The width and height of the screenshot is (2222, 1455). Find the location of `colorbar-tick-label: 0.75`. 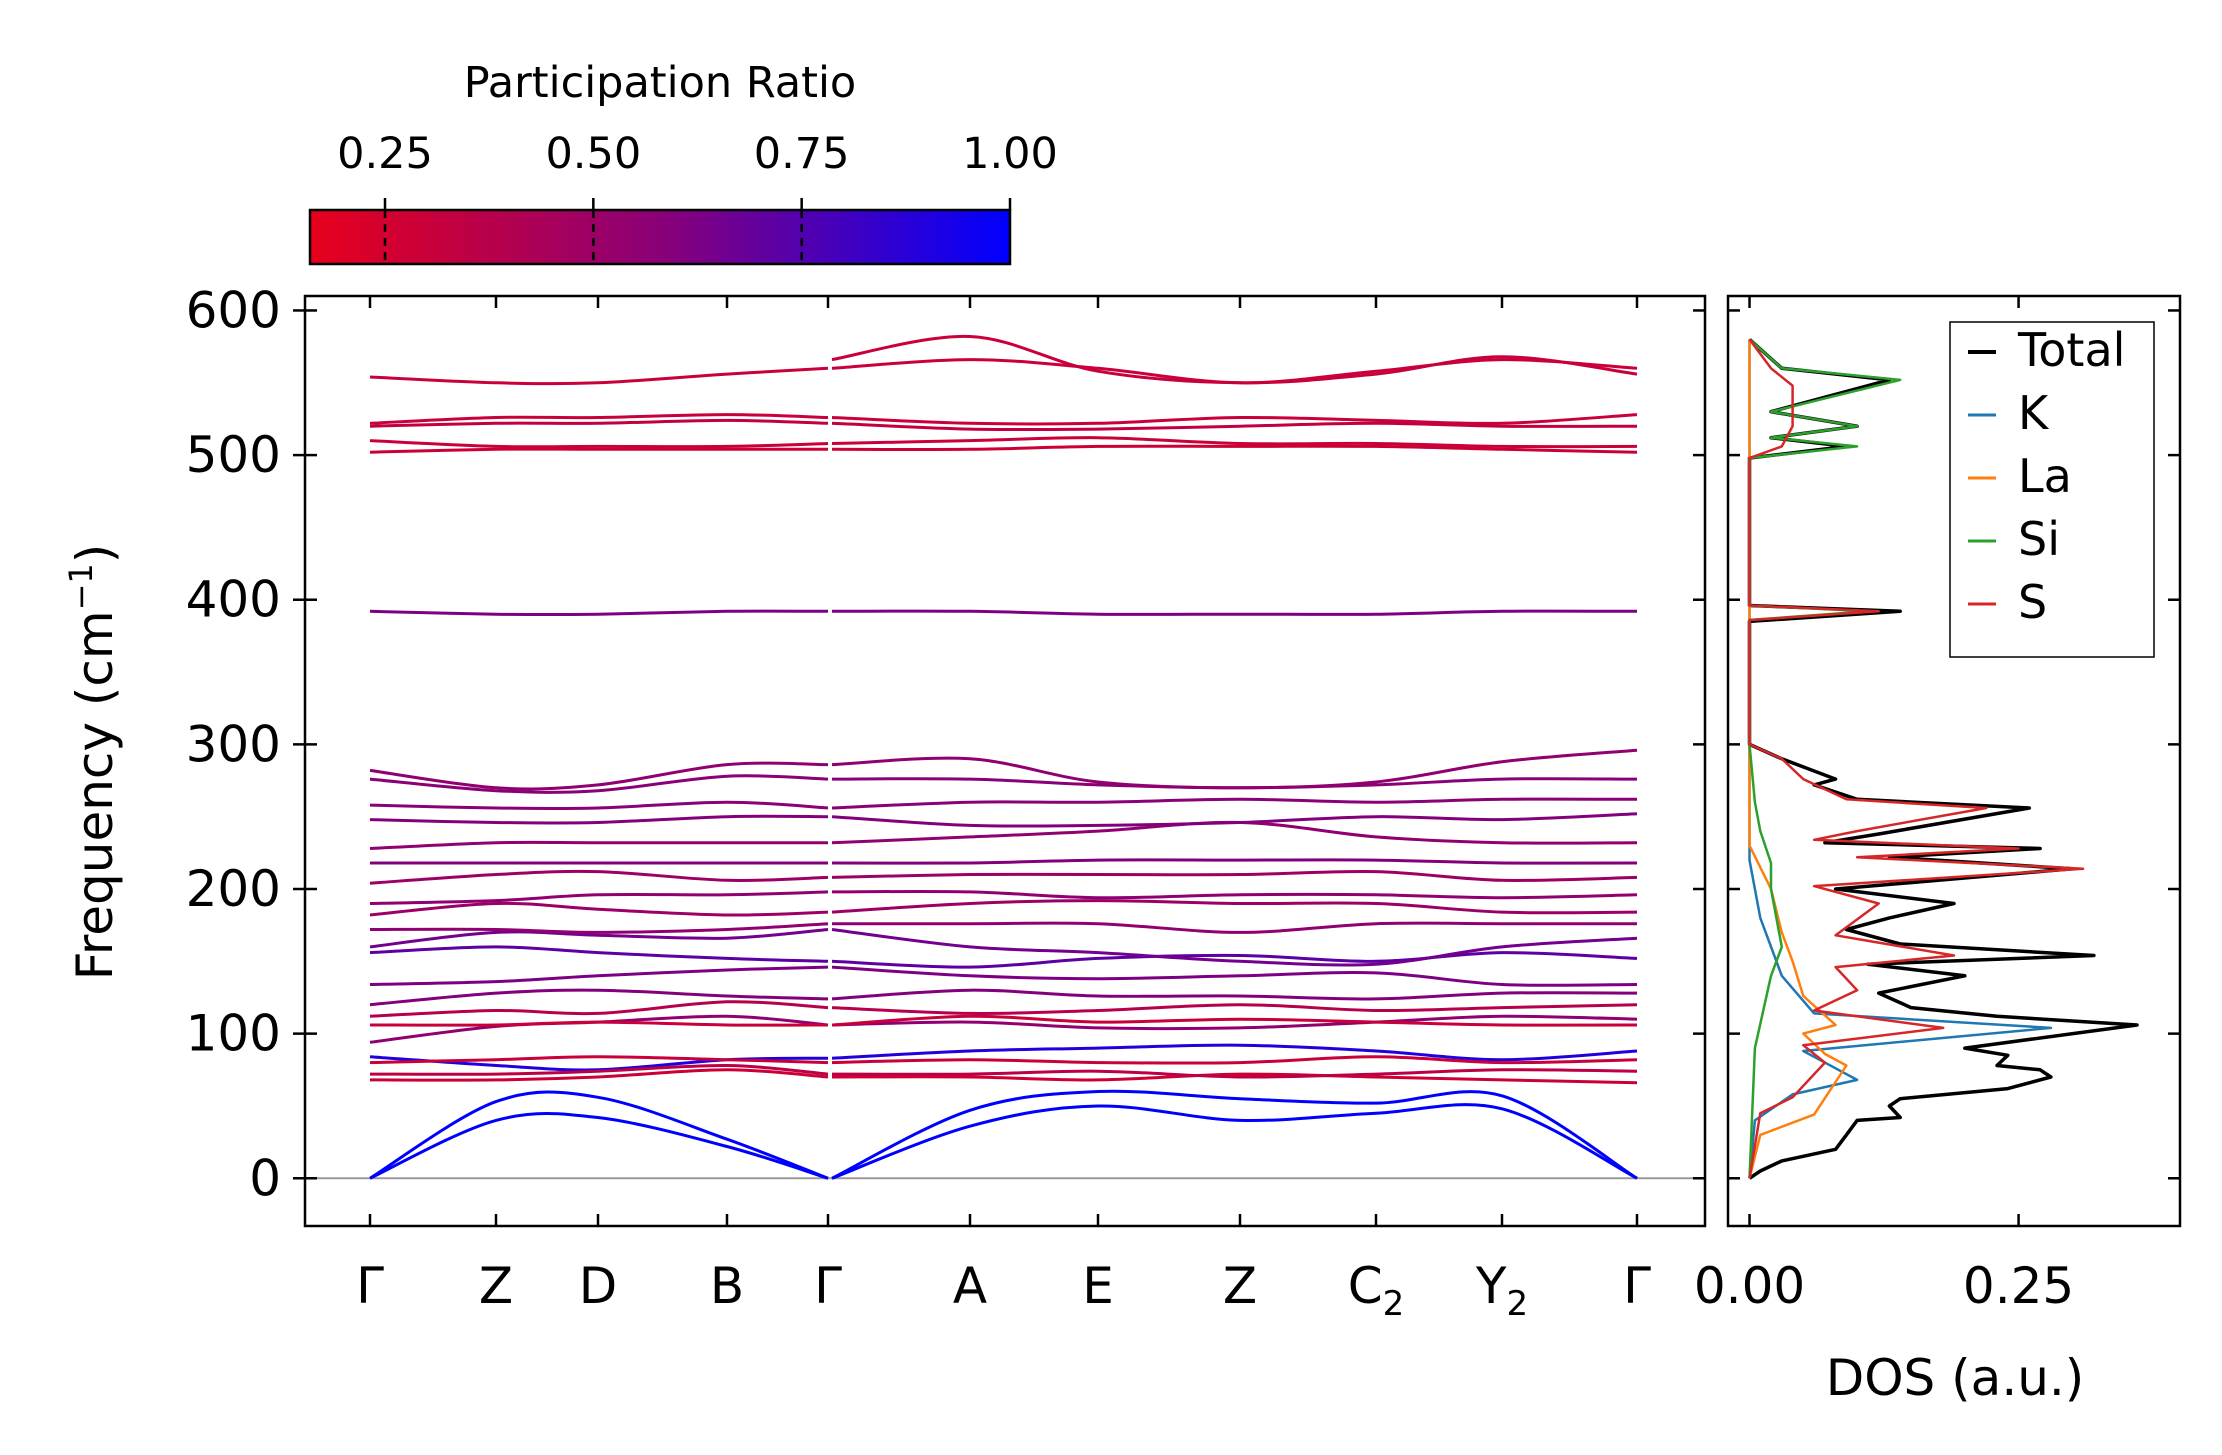

colorbar-tick-label: 0.75 is located at coordinates (802, 154).